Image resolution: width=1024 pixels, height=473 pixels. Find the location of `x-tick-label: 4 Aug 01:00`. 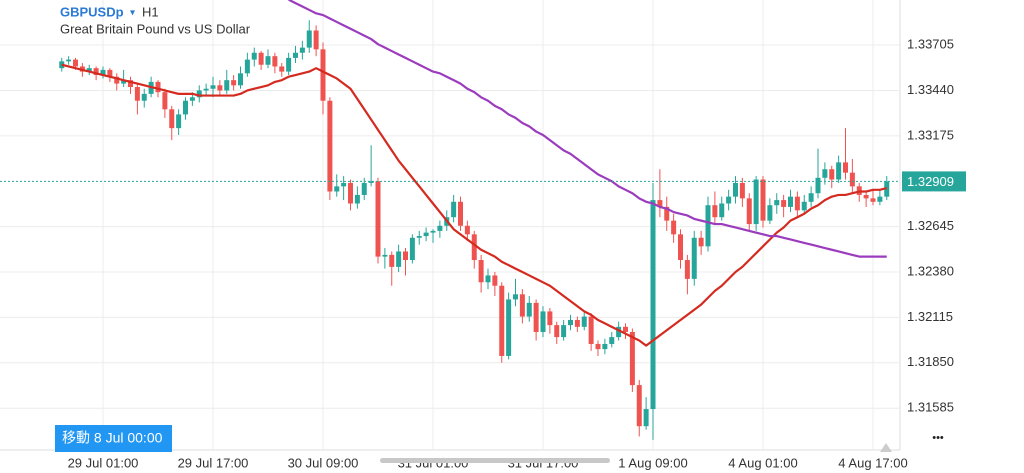

x-tick-label: 4 Aug 01:00 is located at coordinates (762, 462).